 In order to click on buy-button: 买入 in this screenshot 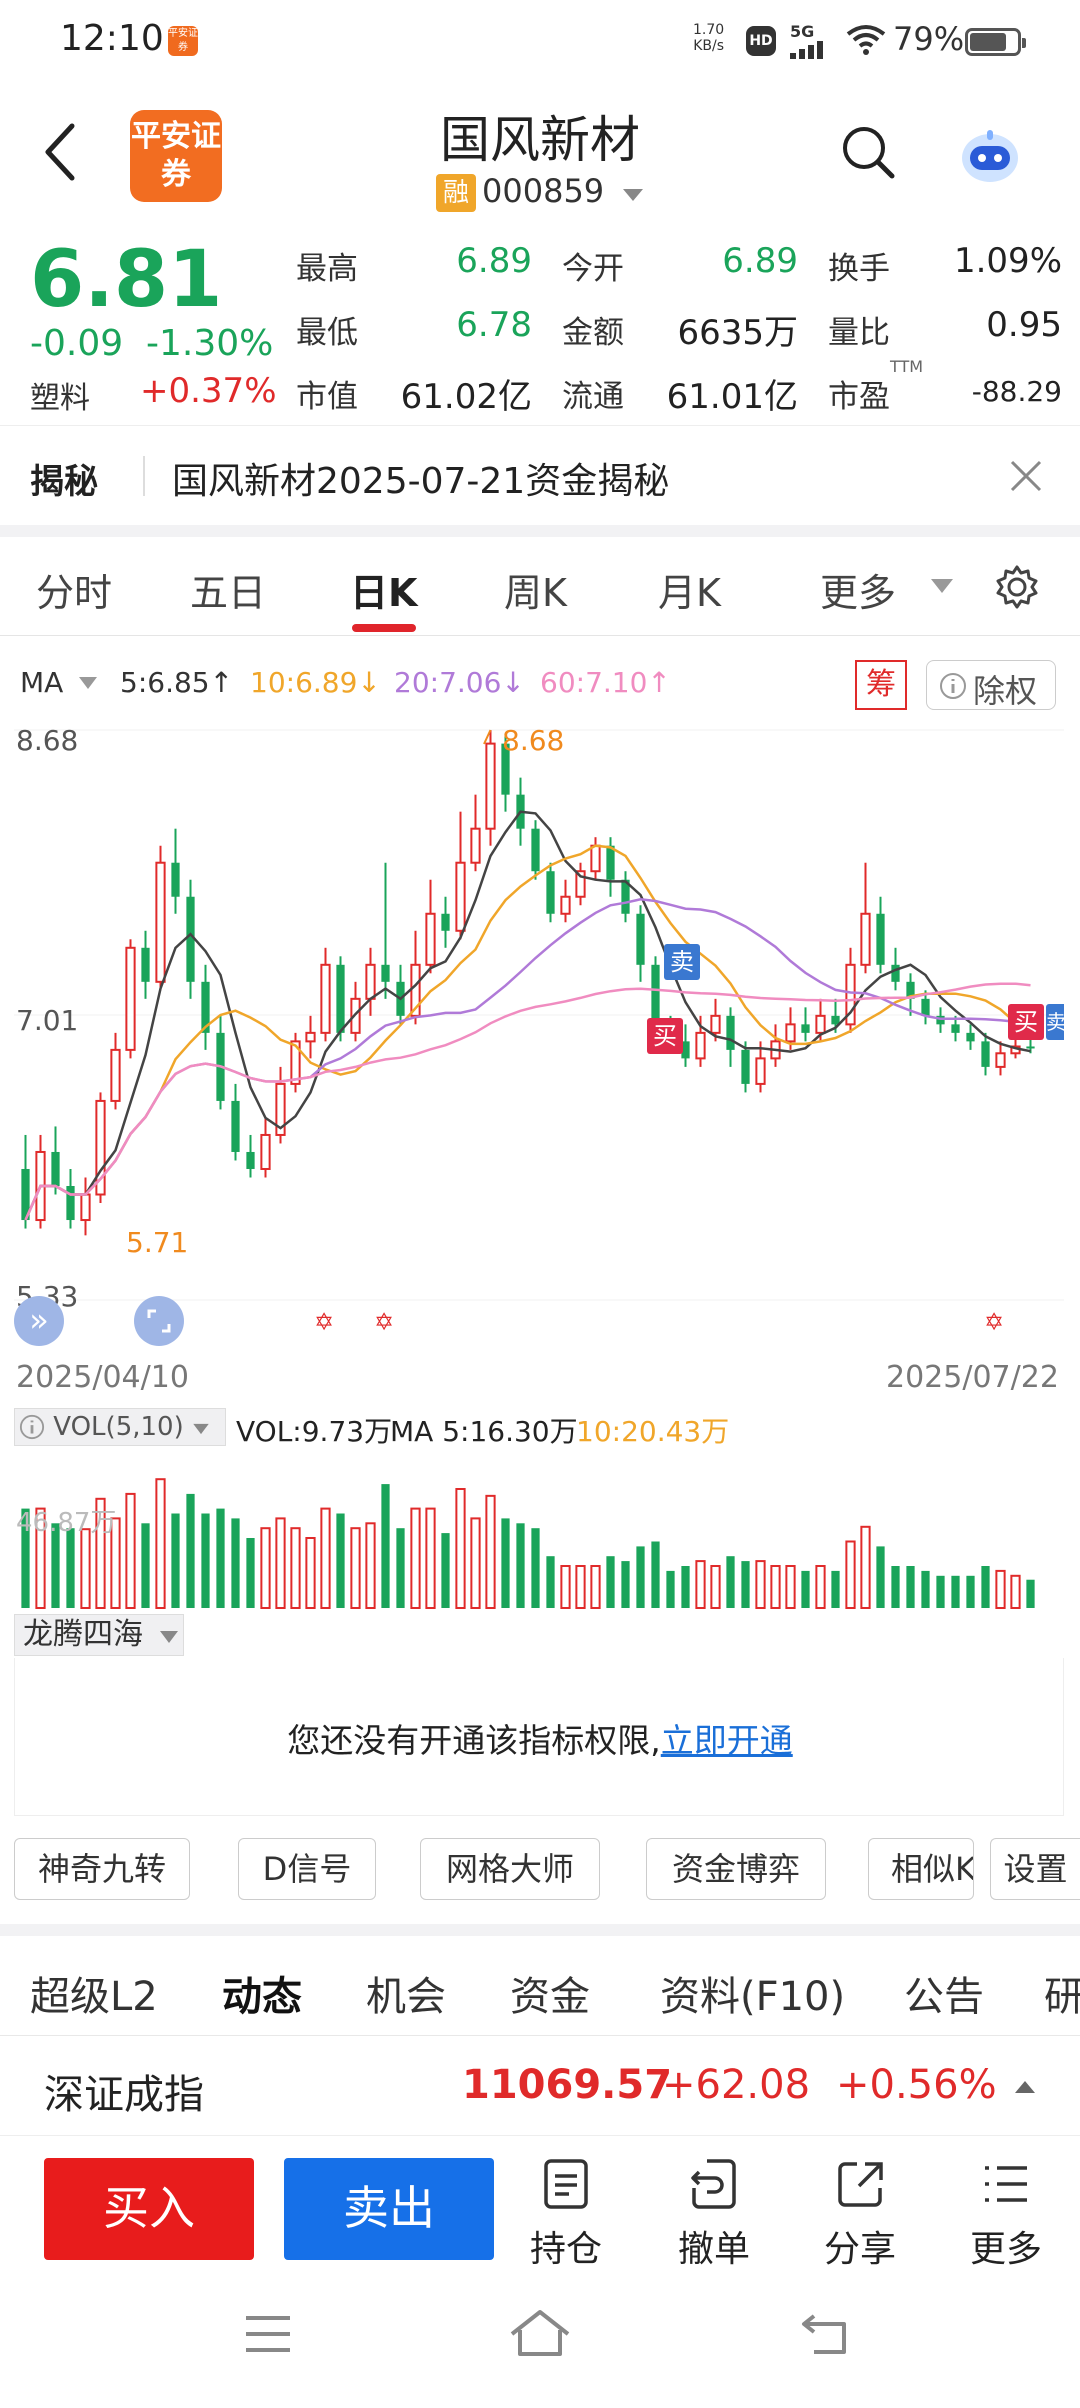, I will do `click(149, 2209)`.